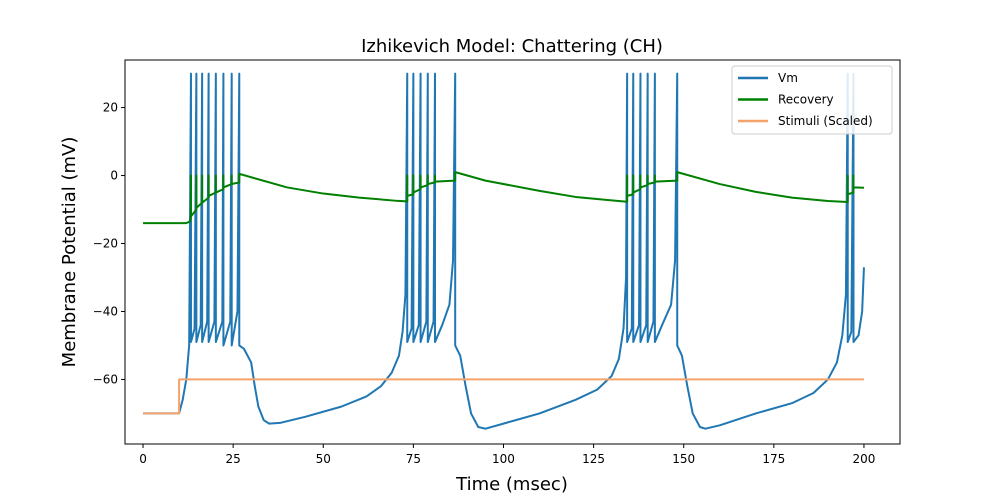 This screenshot has width=1000, height=500. I want to click on legend-box, so click(812, 100).